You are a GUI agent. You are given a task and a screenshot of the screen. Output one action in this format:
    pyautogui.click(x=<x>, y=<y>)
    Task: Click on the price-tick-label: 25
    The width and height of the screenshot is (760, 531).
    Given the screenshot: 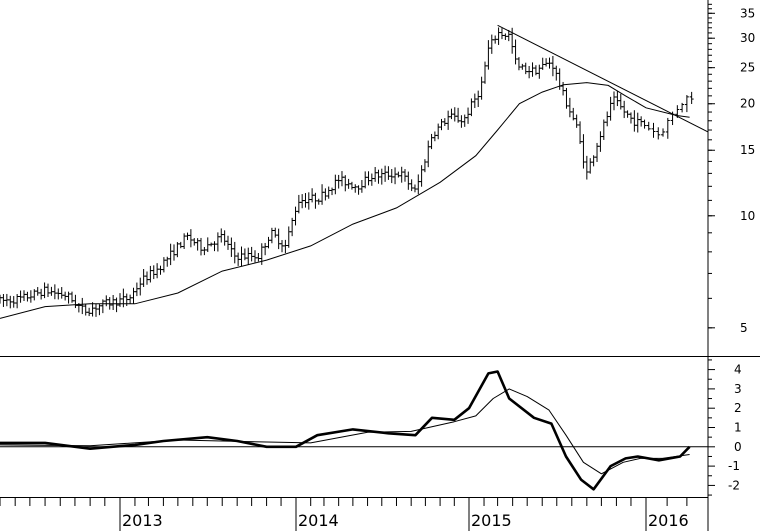 What is the action you would take?
    pyautogui.click(x=747, y=68)
    